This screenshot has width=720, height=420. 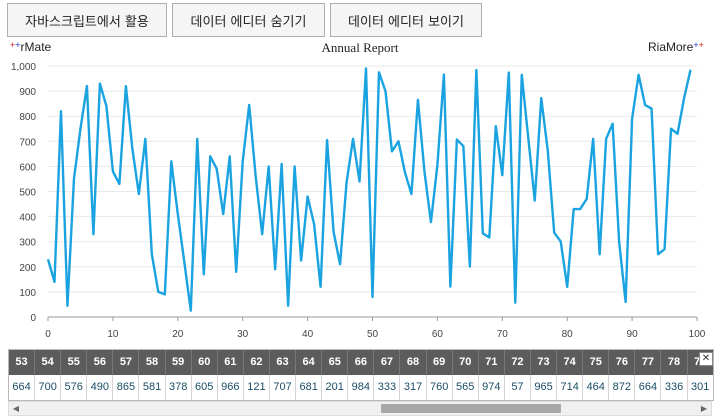 I want to click on header-cell: 69, so click(x=440, y=362).